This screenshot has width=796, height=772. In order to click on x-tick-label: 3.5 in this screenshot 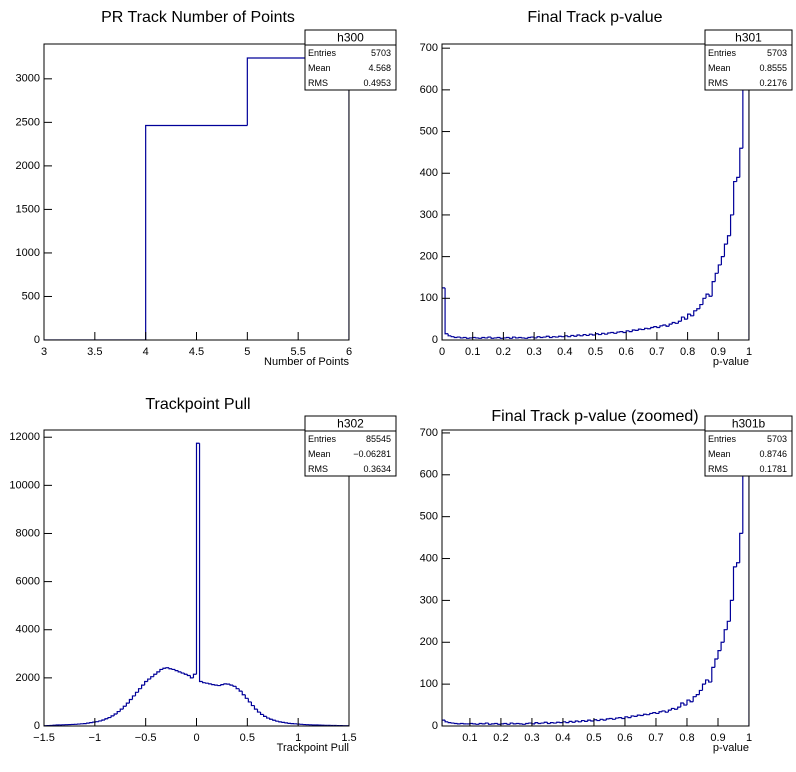, I will do `click(94, 352)`.